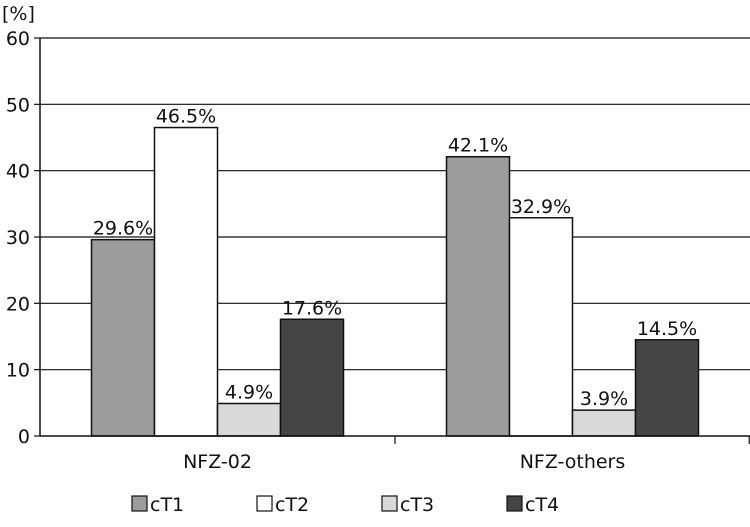 This screenshot has height=527, width=750. I want to click on legend-label-cT2: cT2, so click(292, 505).